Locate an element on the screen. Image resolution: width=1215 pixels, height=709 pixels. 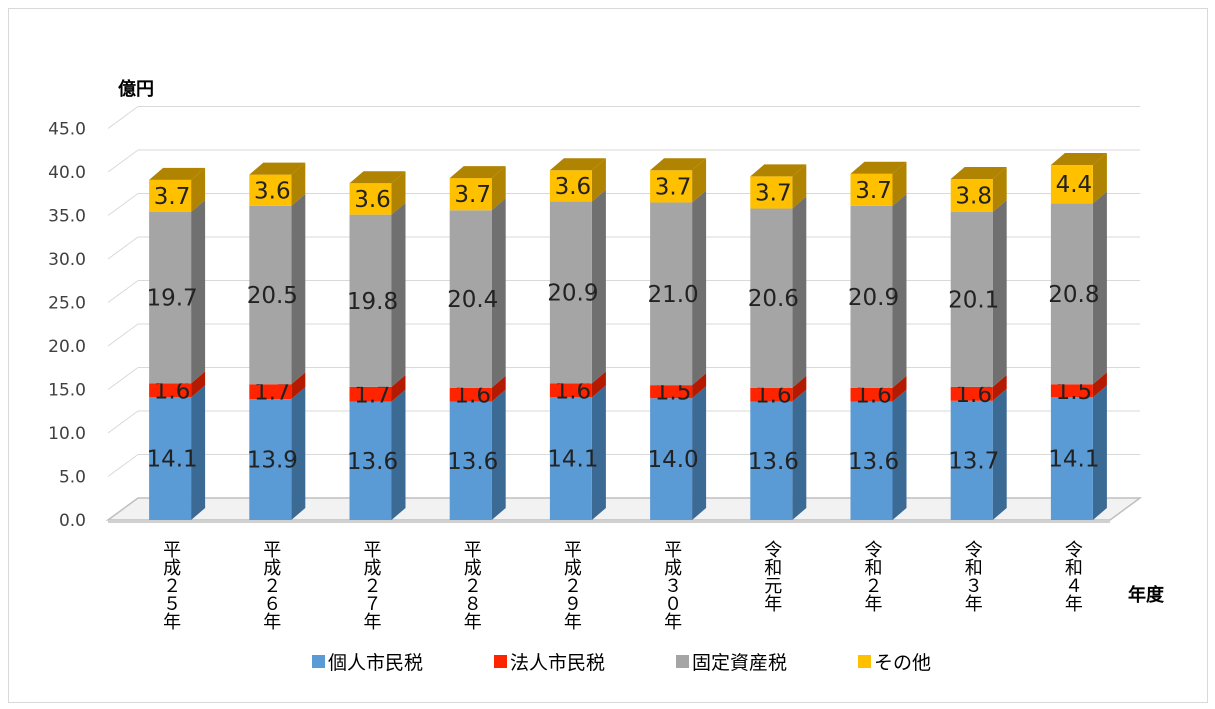
legend: 個人市民税 法人市民税 固定資産税 その他 is located at coordinates (621, 663).